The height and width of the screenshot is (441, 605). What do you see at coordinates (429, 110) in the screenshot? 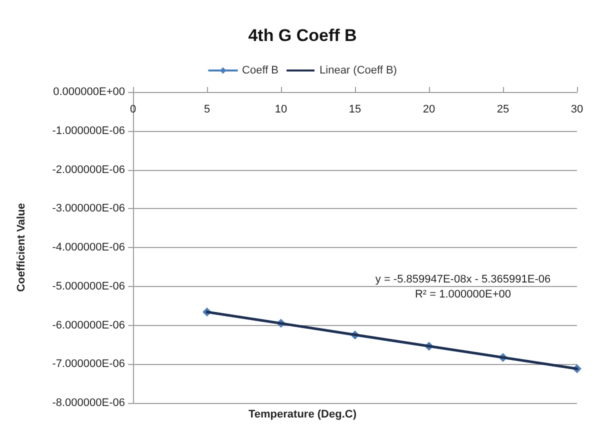
I see `x-tick-label: 20` at bounding box center [429, 110].